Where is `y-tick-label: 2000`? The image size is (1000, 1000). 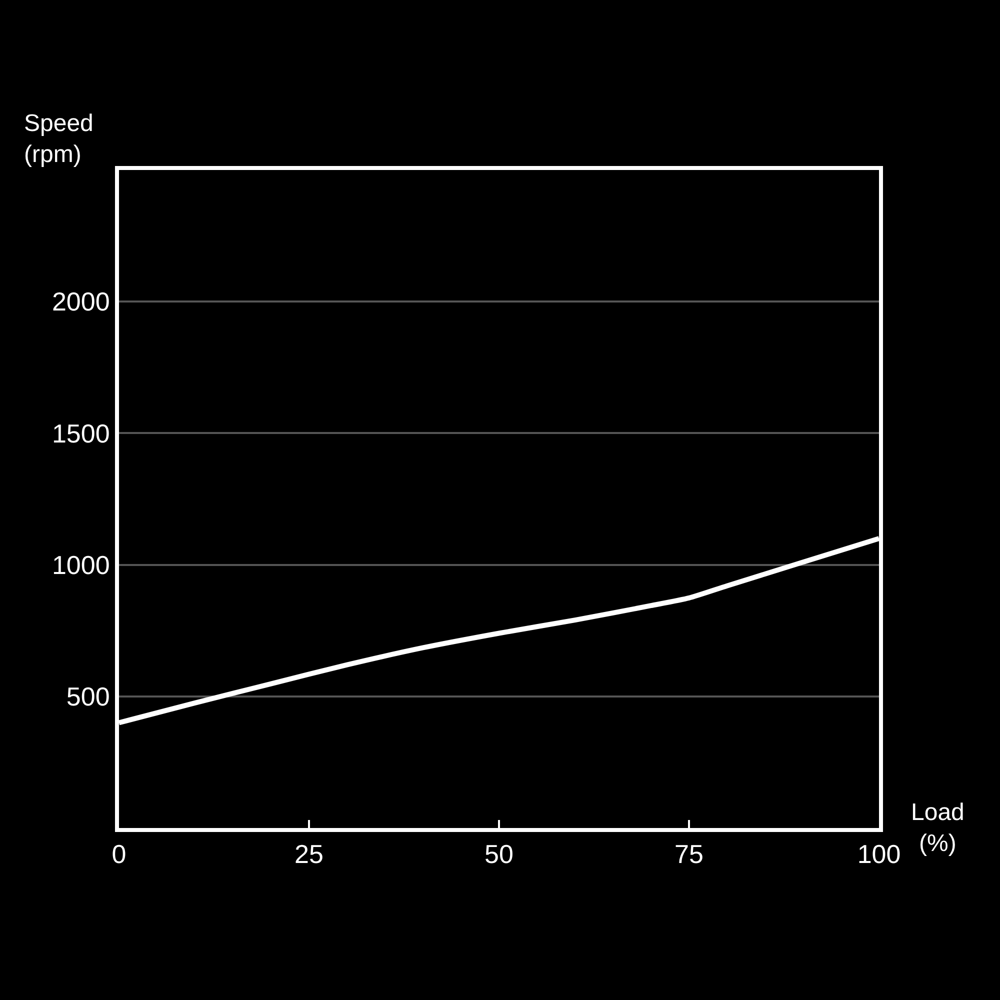 y-tick-label: 2000 is located at coordinates (81, 301).